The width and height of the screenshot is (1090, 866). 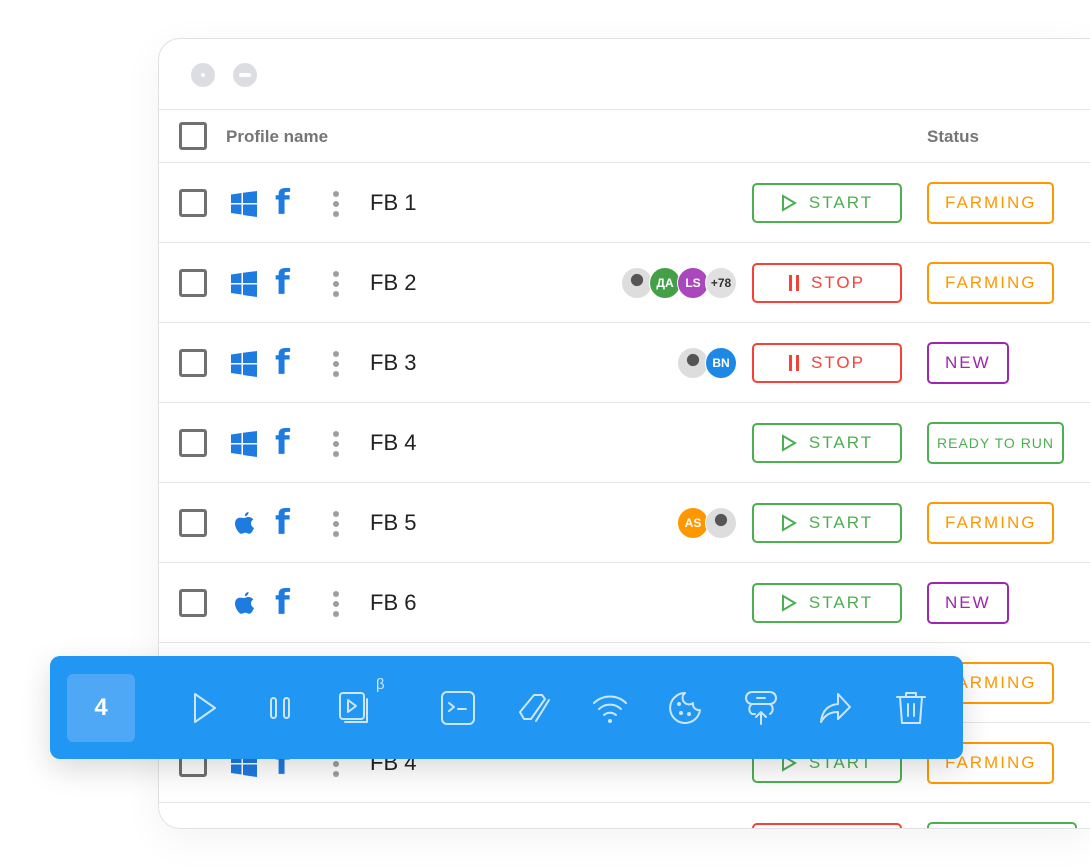 What do you see at coordinates (624, 443) in the screenshot?
I see `table-row: f FB 4 START READY TO RUN` at bounding box center [624, 443].